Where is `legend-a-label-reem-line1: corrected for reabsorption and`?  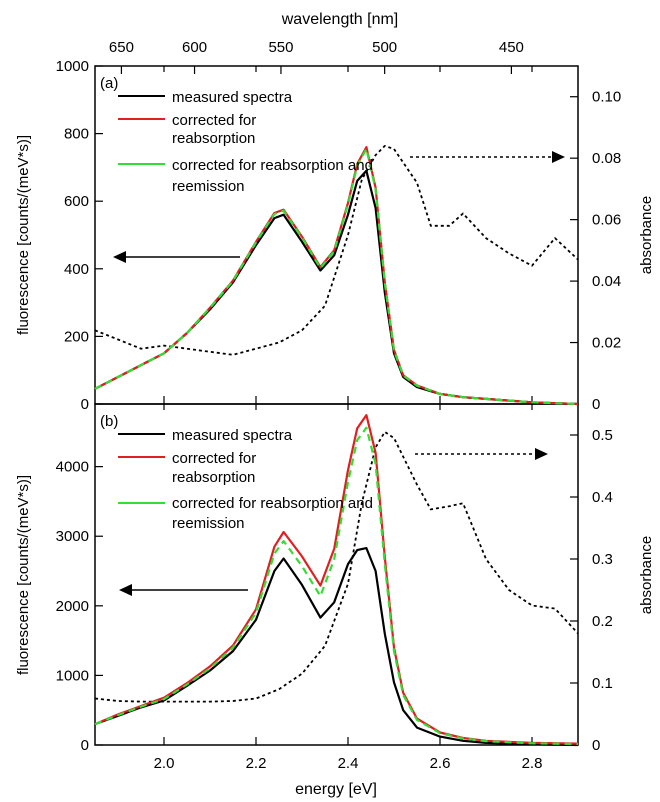 legend-a-label-reem-line1: corrected for reabsorption and is located at coordinates (272, 165).